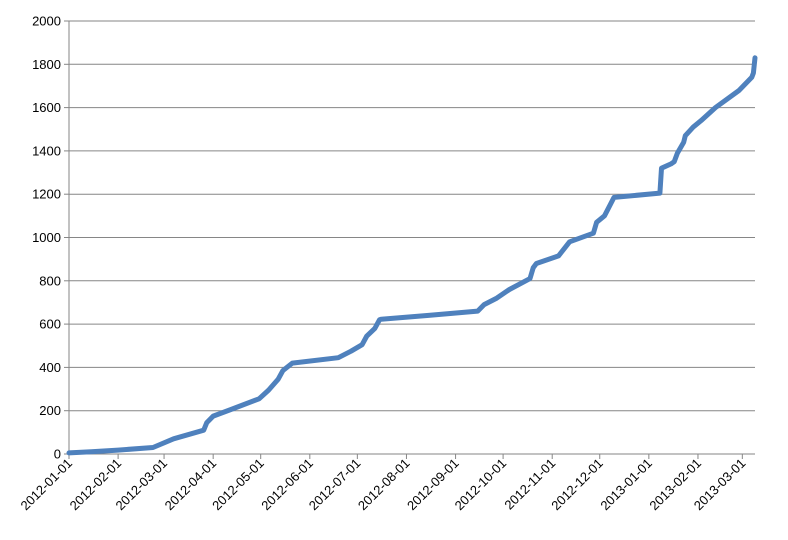 This screenshot has width=788, height=540. What do you see at coordinates (50, 367) in the screenshot?
I see `y-tick-label: 400` at bounding box center [50, 367].